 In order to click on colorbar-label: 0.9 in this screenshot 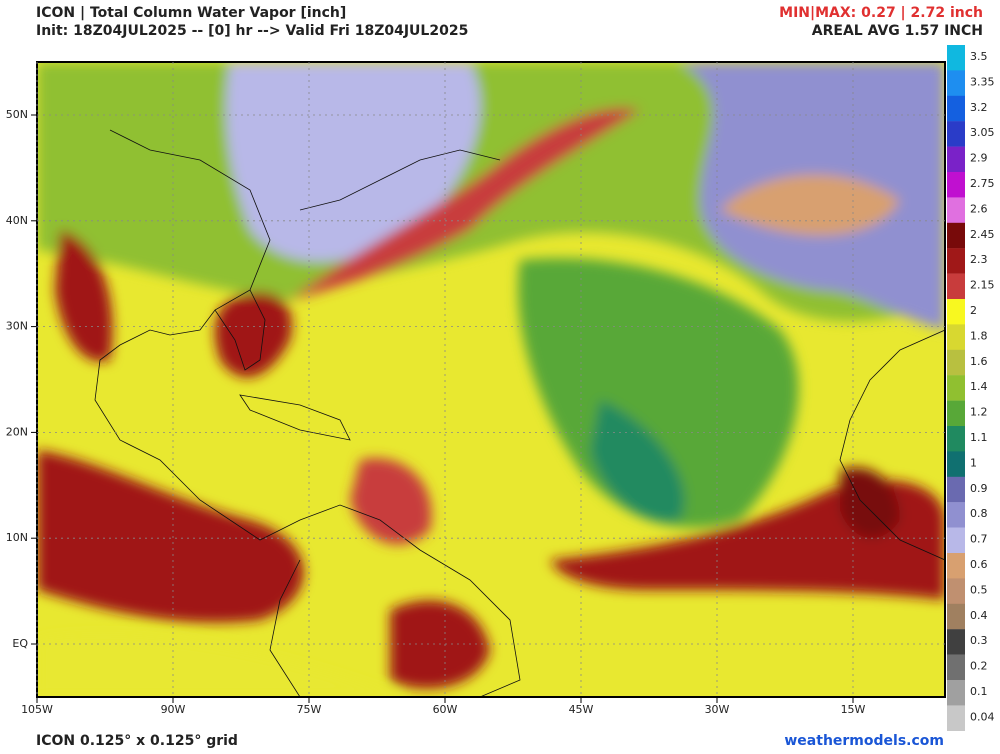, I will do `click(979, 488)`.